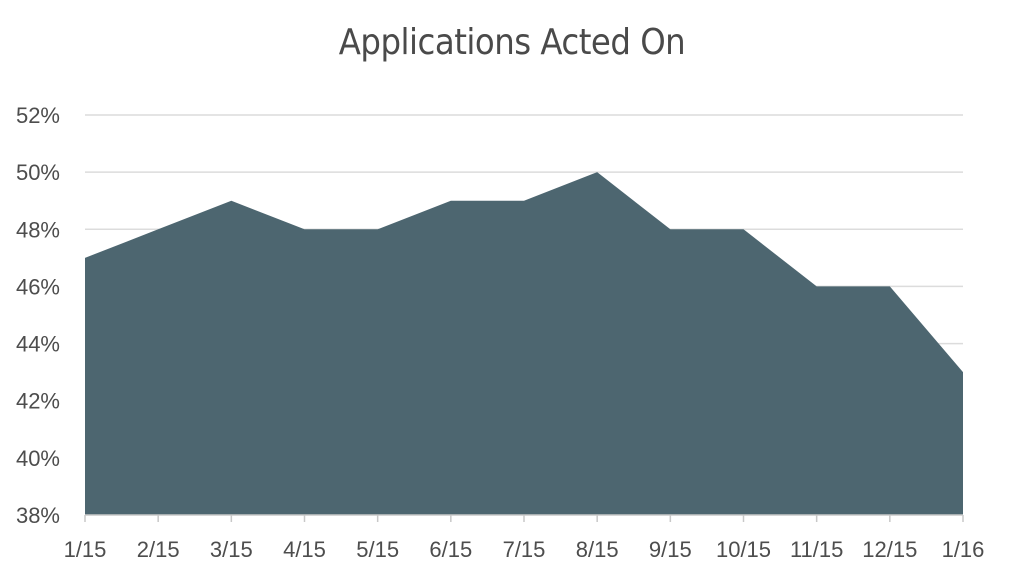  I want to click on x-tick-label: 11/15, so click(816, 549).